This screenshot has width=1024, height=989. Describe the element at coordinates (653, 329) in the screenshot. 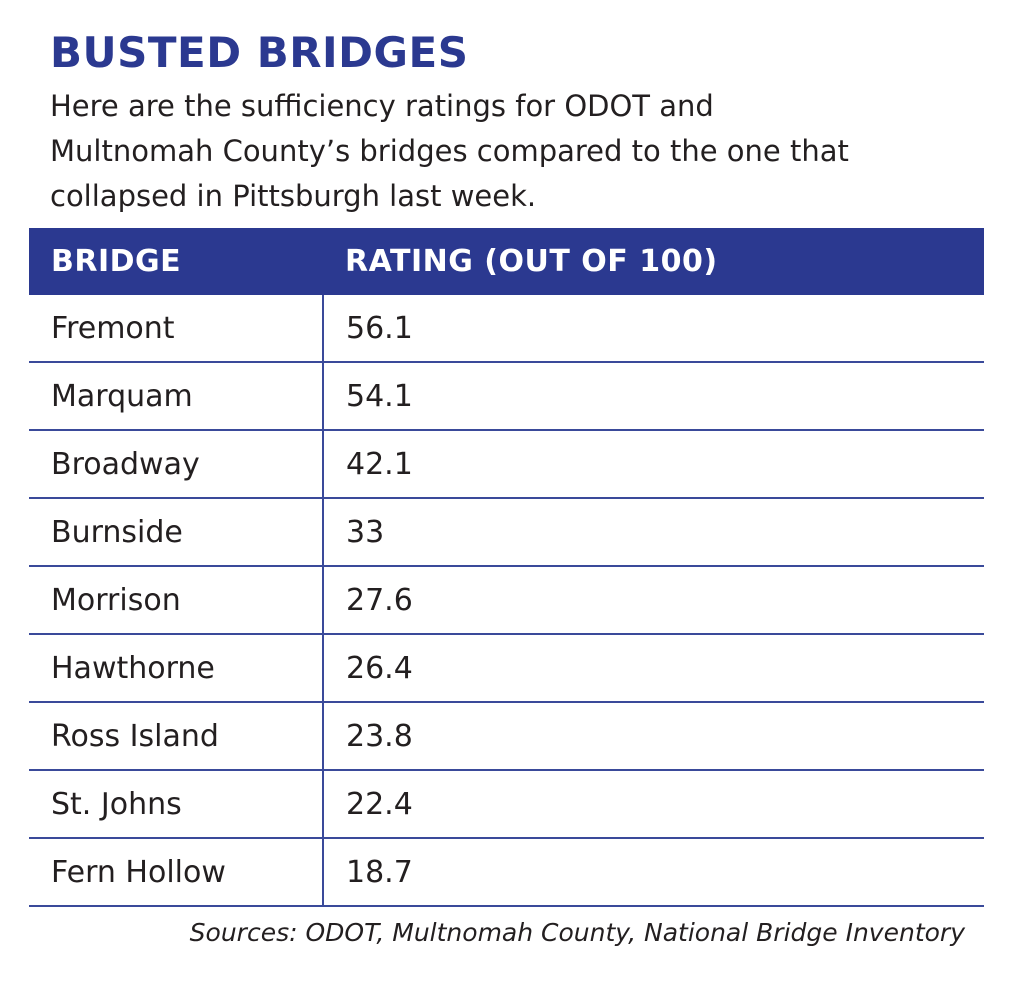

I see `rating: 56.1` at that location.